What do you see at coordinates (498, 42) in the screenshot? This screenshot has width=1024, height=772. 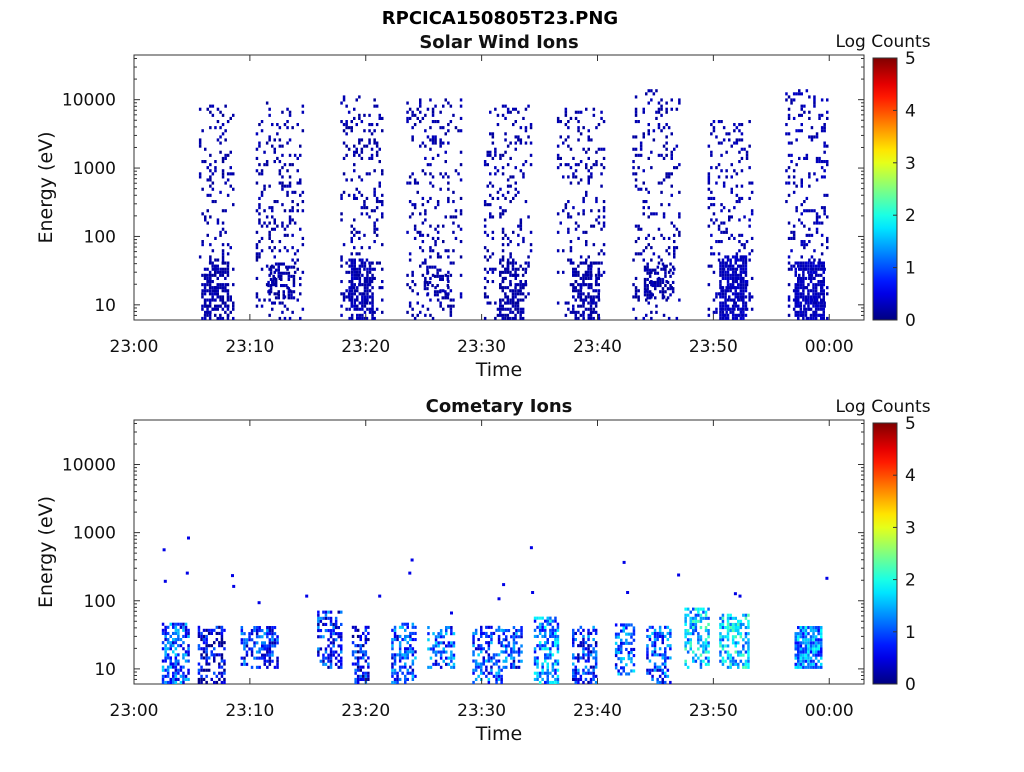 I see `panel-title: Solar Wind Ions` at bounding box center [498, 42].